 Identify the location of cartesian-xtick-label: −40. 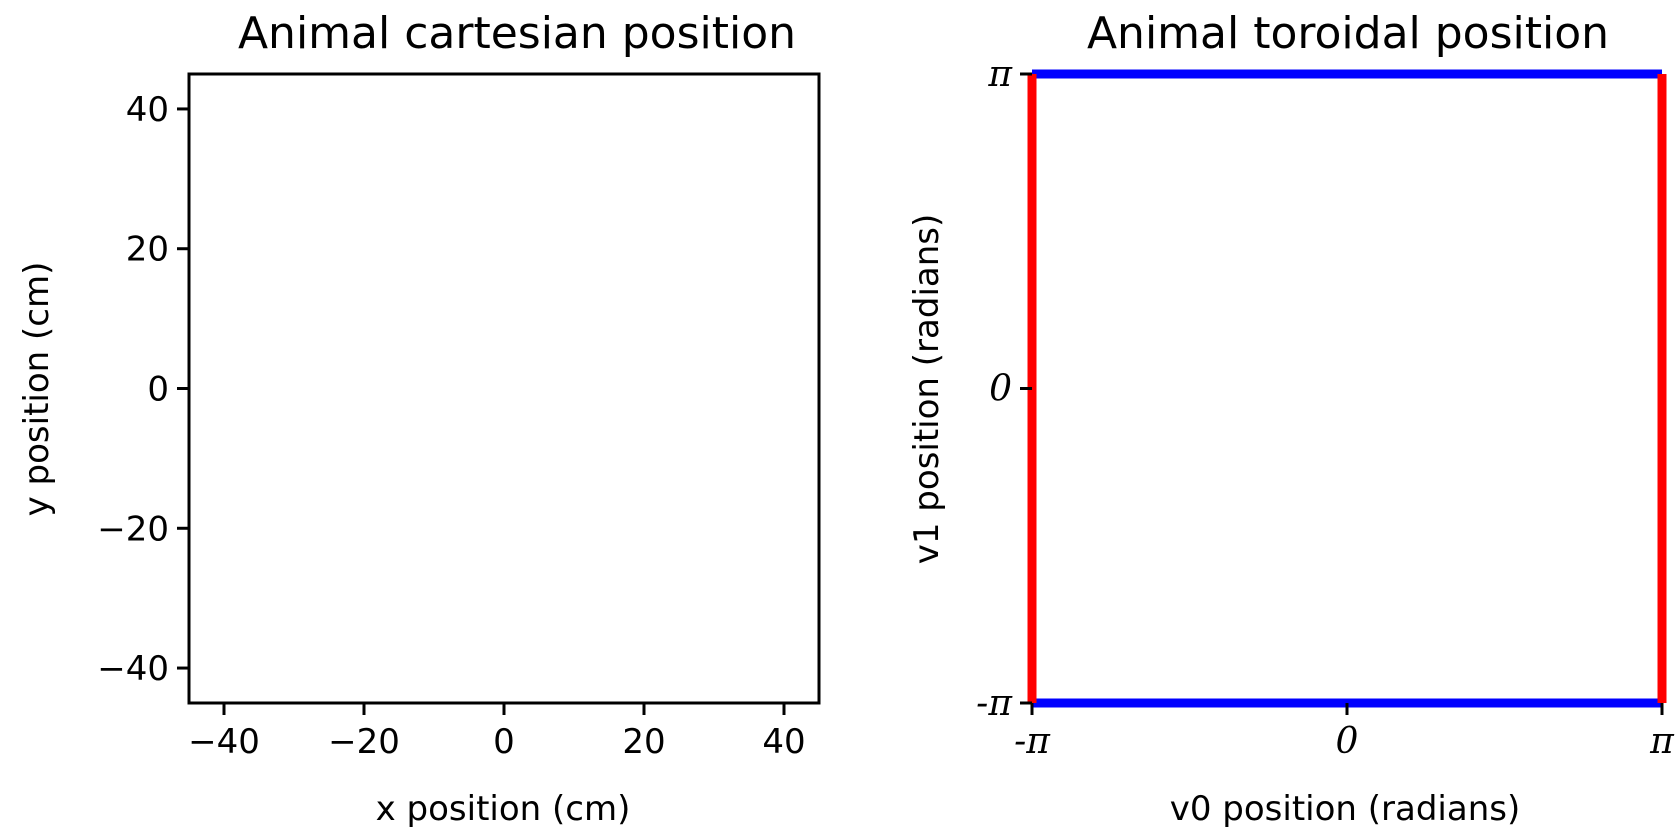
(224, 742).